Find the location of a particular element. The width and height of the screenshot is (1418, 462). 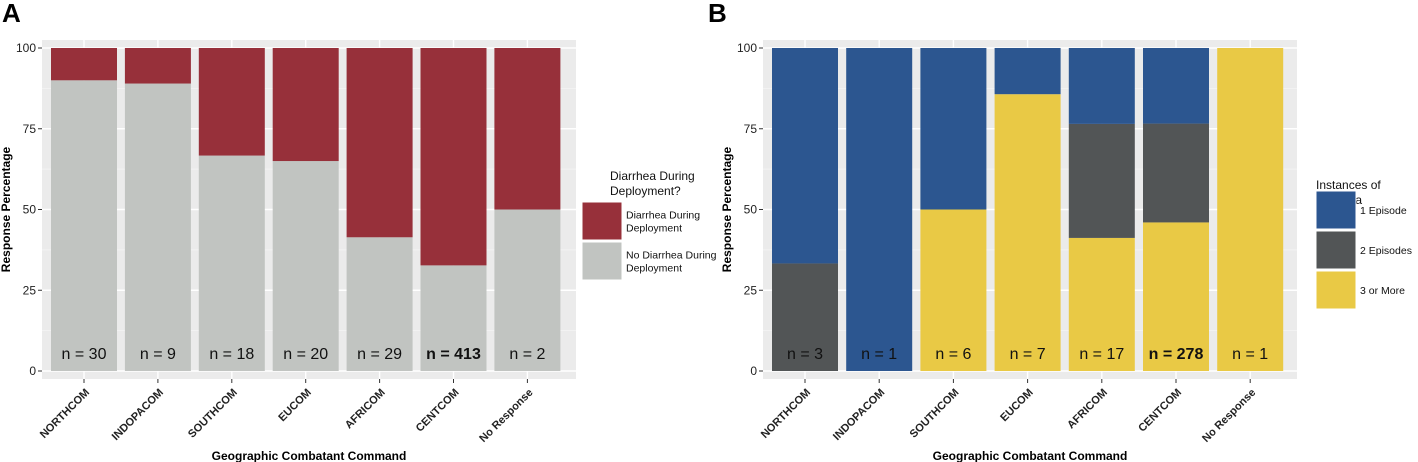

panel-a-bar-no-response-no-diarrhea-during-deployment is located at coordinates (527, 290).